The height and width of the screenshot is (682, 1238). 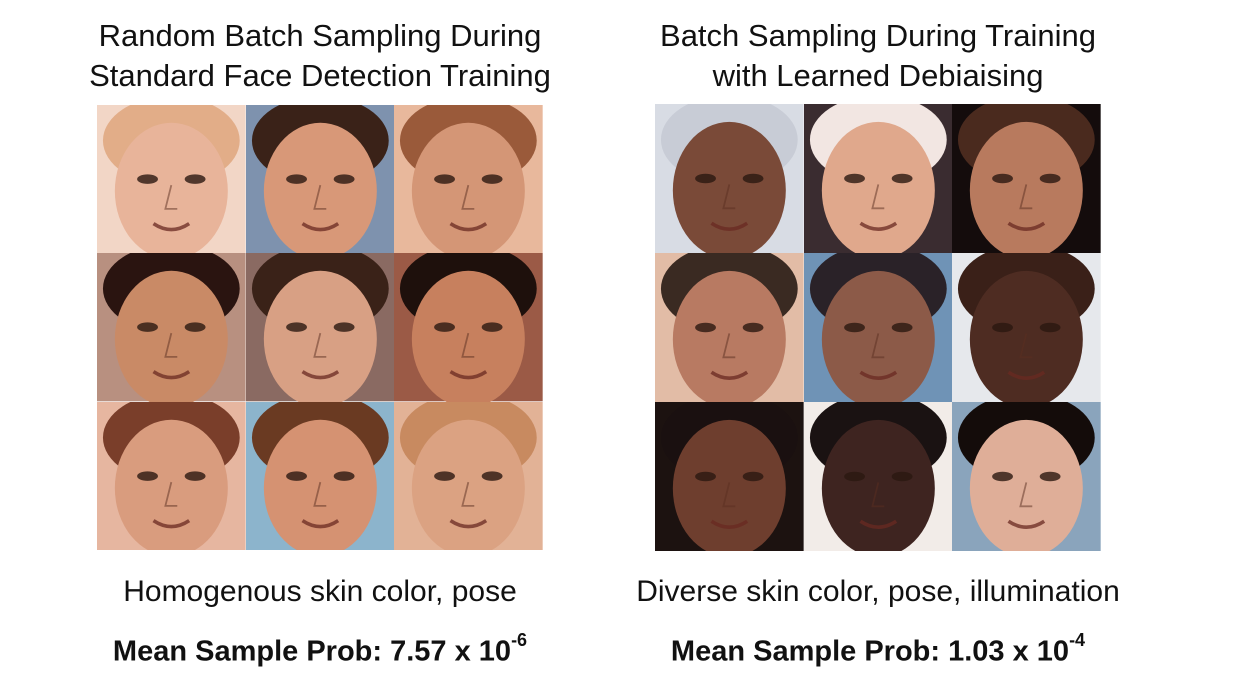 What do you see at coordinates (1077, 640) in the screenshot?
I see `right-stat-exponent: -4` at bounding box center [1077, 640].